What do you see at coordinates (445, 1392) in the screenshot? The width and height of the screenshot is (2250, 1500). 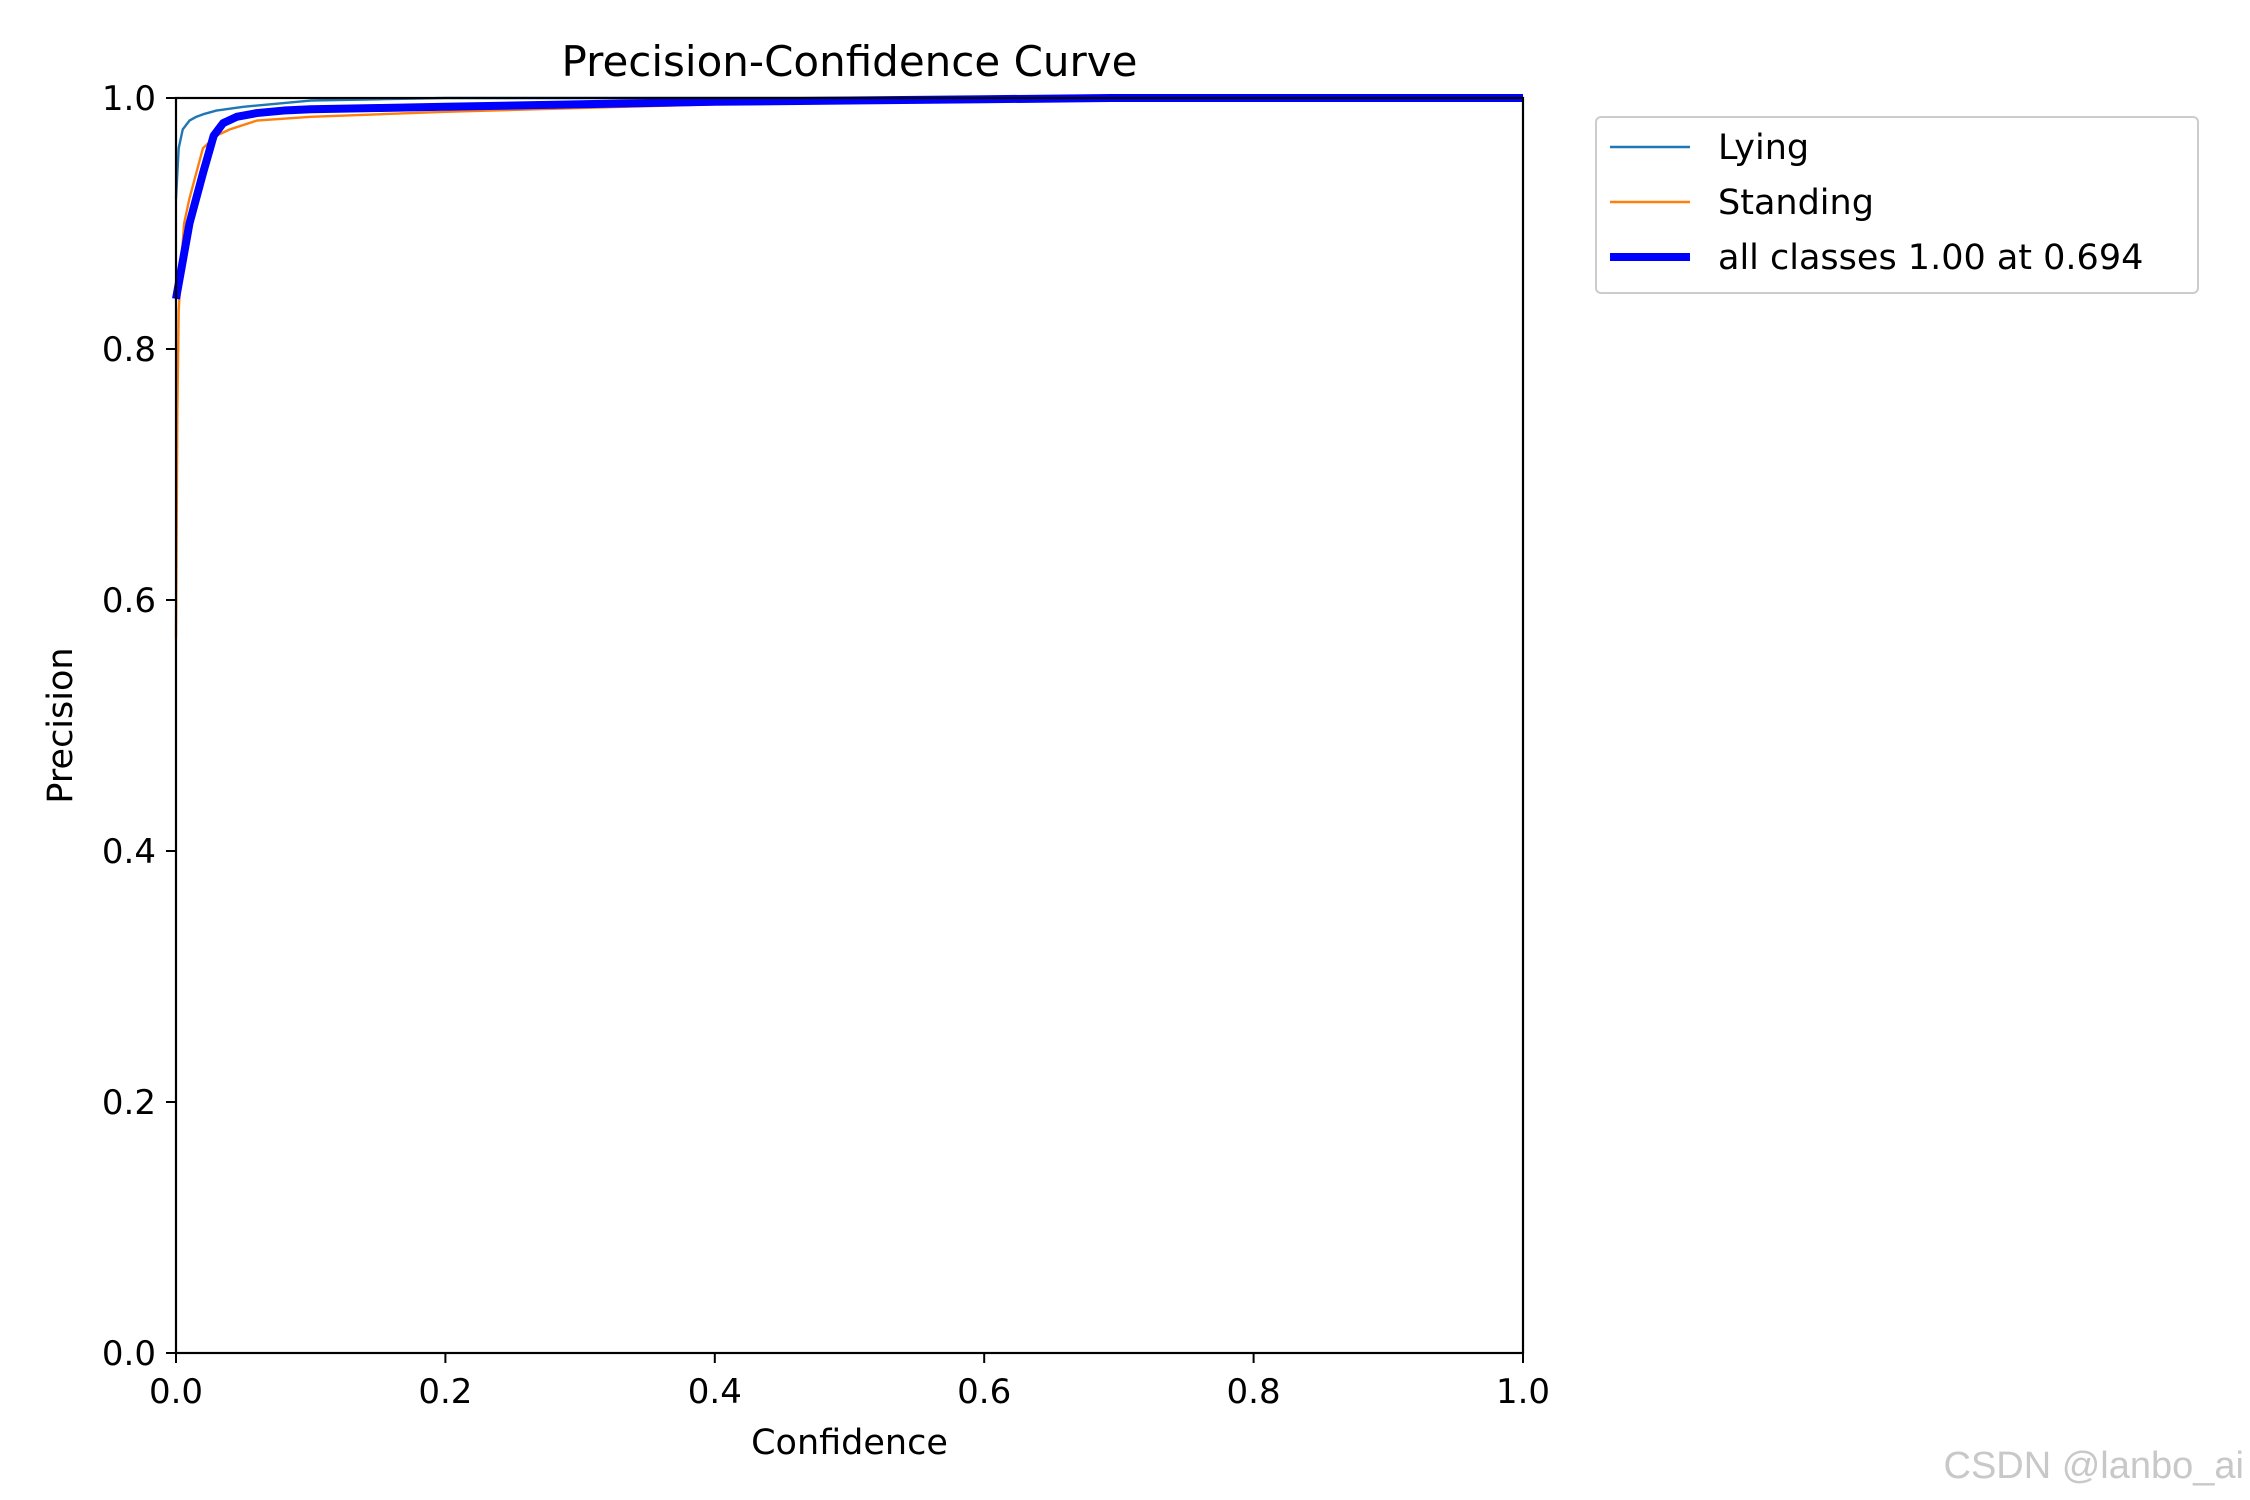 I see `x-tick-label: 0.2` at bounding box center [445, 1392].